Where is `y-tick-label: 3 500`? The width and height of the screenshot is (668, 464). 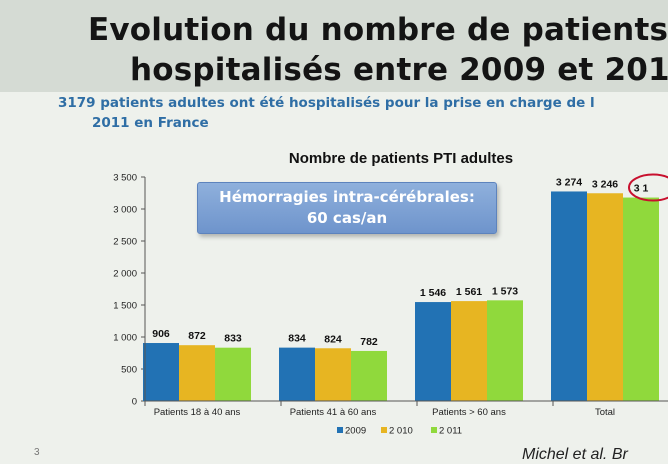
y-tick-label: 3 500 is located at coordinates (125, 178).